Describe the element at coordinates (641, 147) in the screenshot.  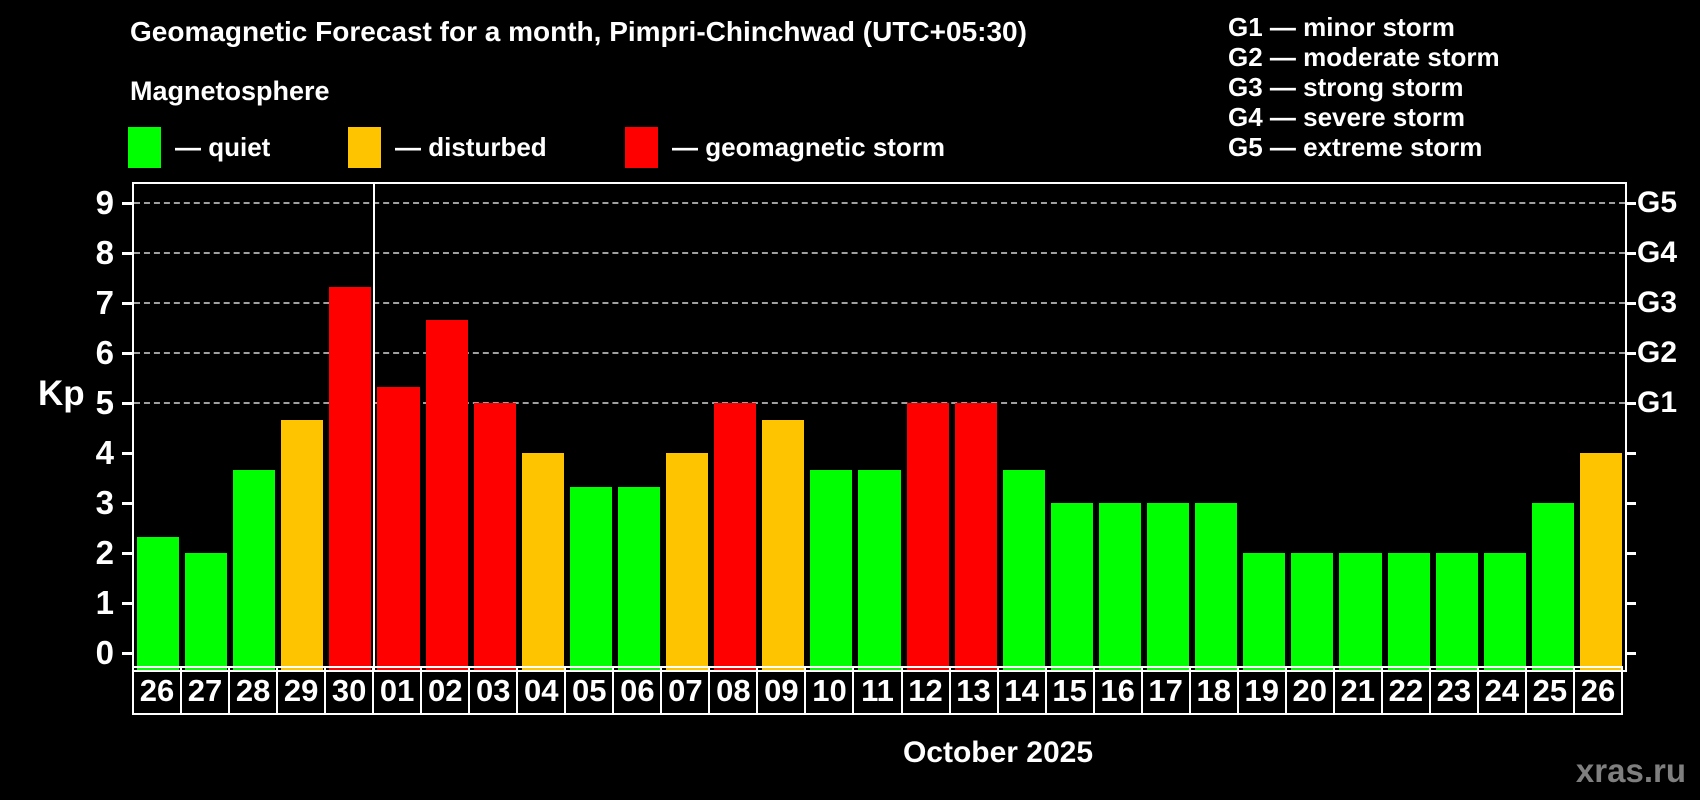
I see `storm-color-swatch` at that location.